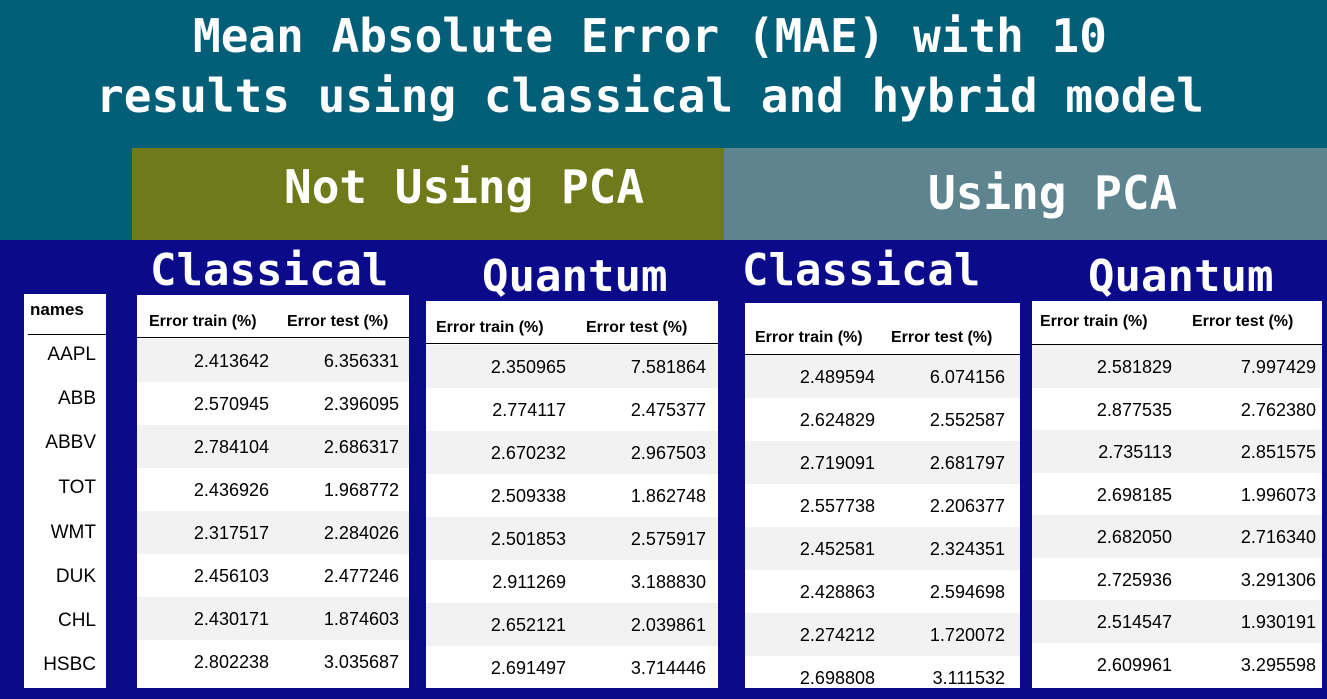 The image size is (1327, 699). What do you see at coordinates (361, 576) in the screenshot?
I see `error-test-cell: 2.477246` at bounding box center [361, 576].